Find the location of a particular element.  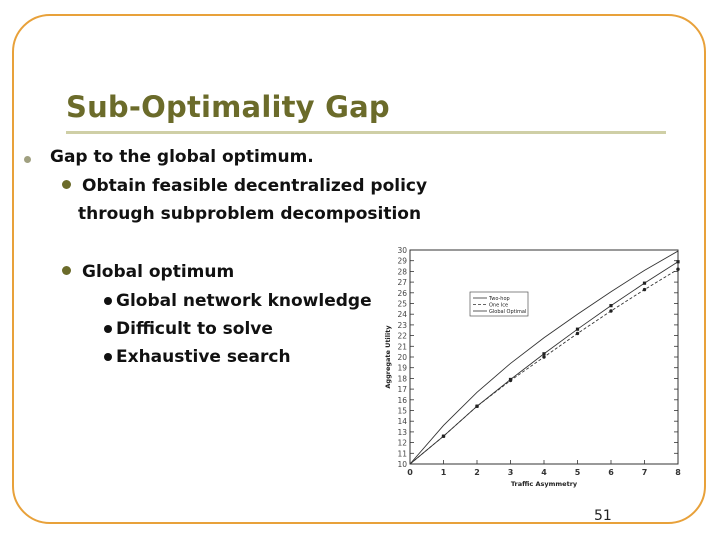

x-tick-label: 7 is located at coordinates (645, 472).